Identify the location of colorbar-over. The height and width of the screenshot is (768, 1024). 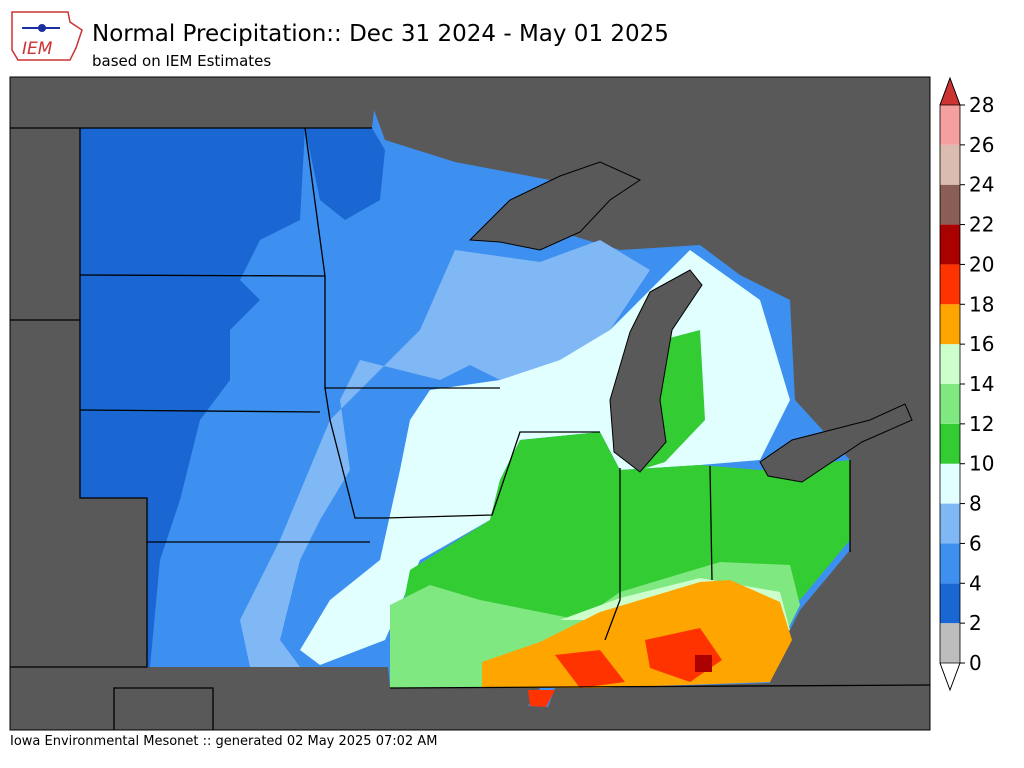
(950, 91).